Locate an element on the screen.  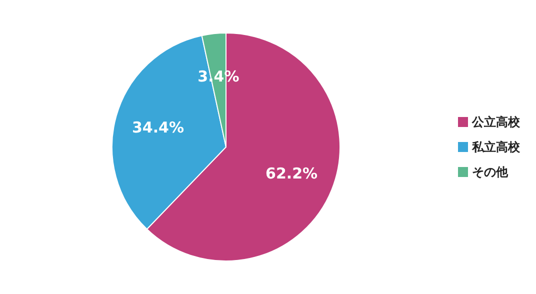
data-label: 62.2% is located at coordinates (292, 173).